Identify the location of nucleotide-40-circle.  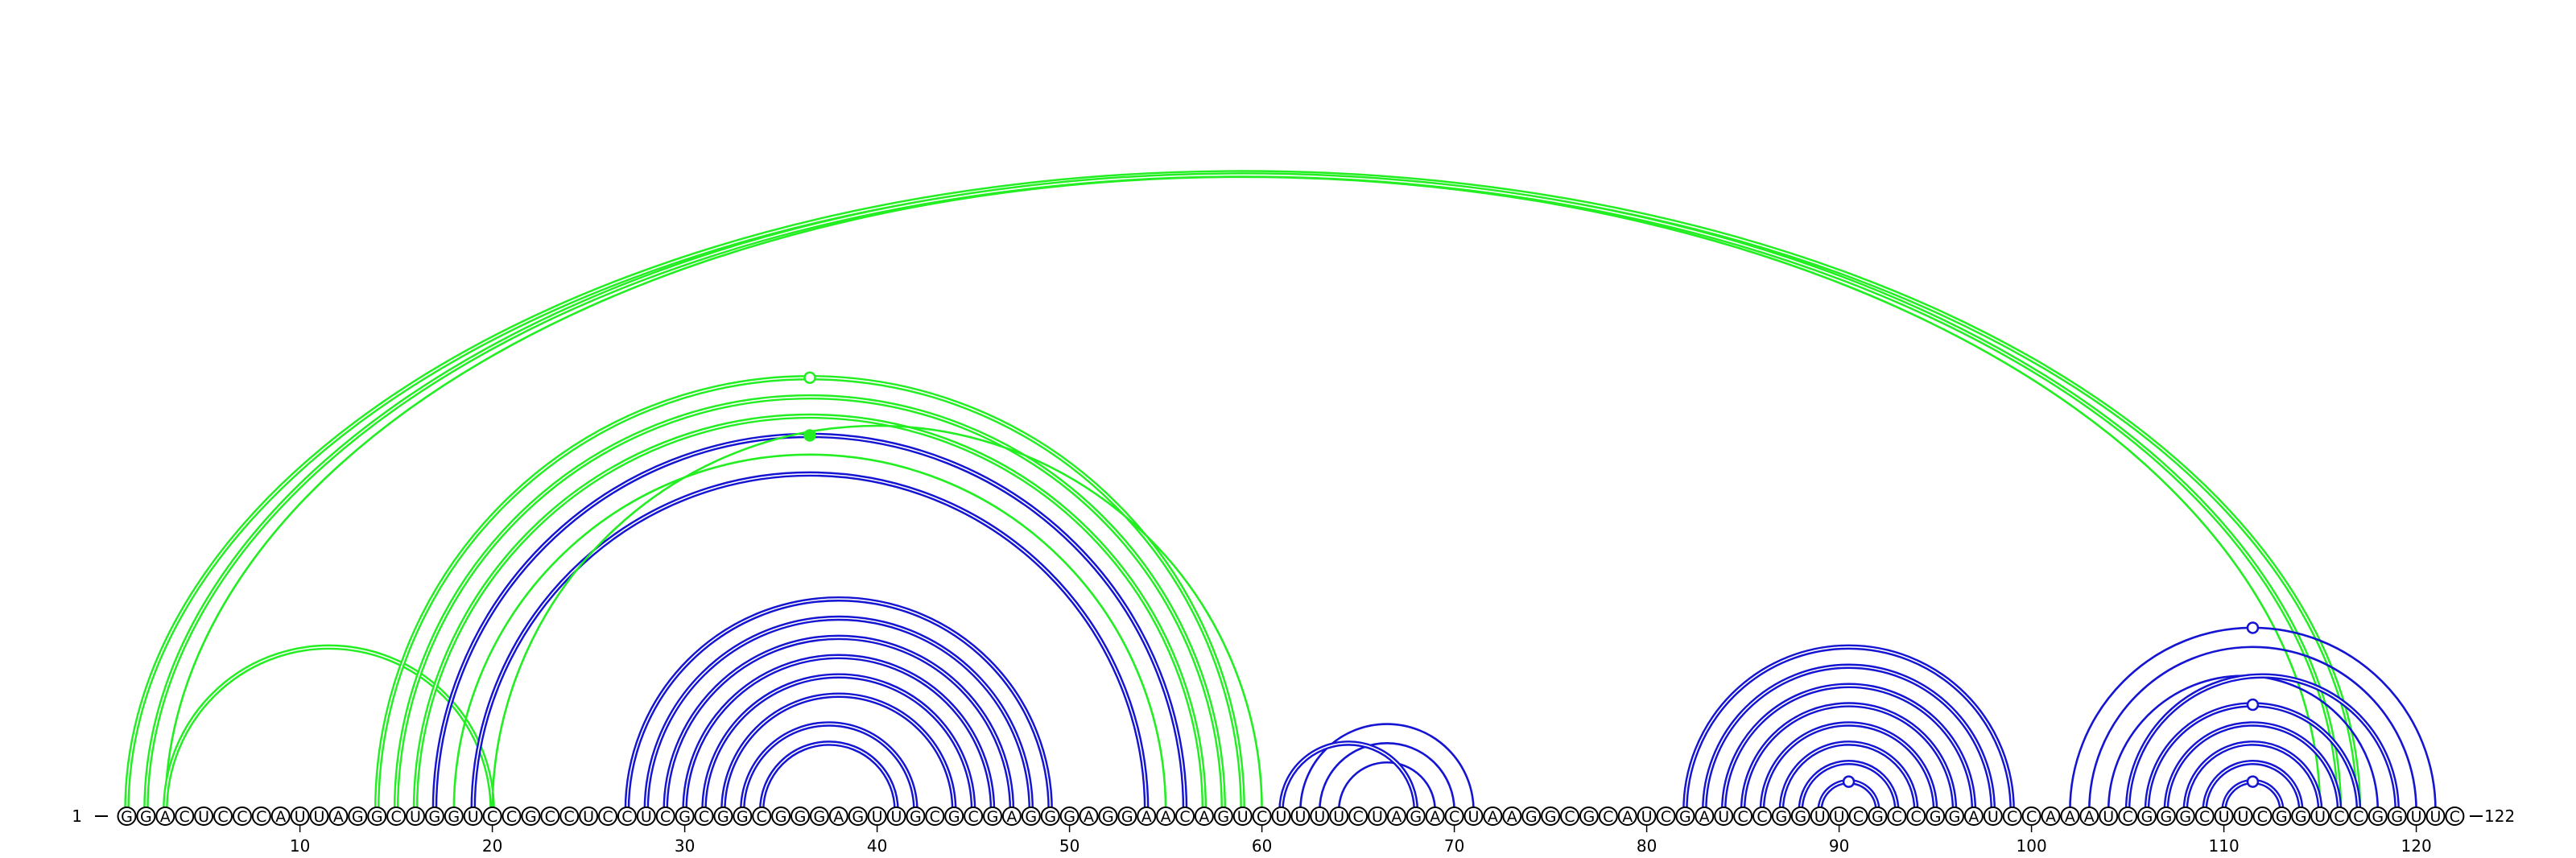
(877, 816).